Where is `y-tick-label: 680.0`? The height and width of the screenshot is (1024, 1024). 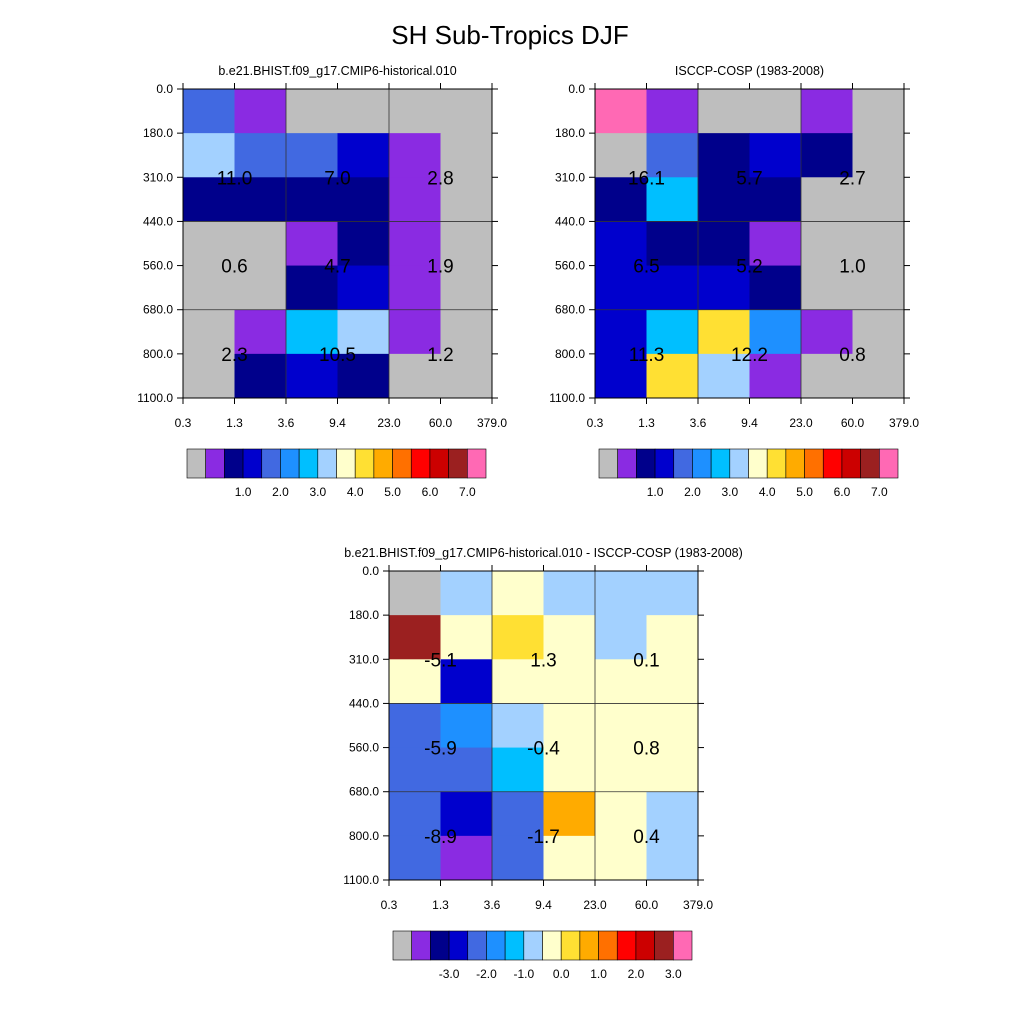
y-tick-label: 680.0 is located at coordinates (570, 310).